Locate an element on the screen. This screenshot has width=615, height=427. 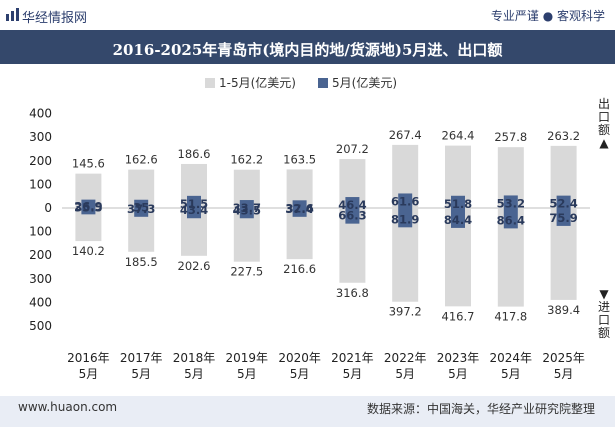
label-monthly-import: 86.4 is located at coordinates (511, 220).